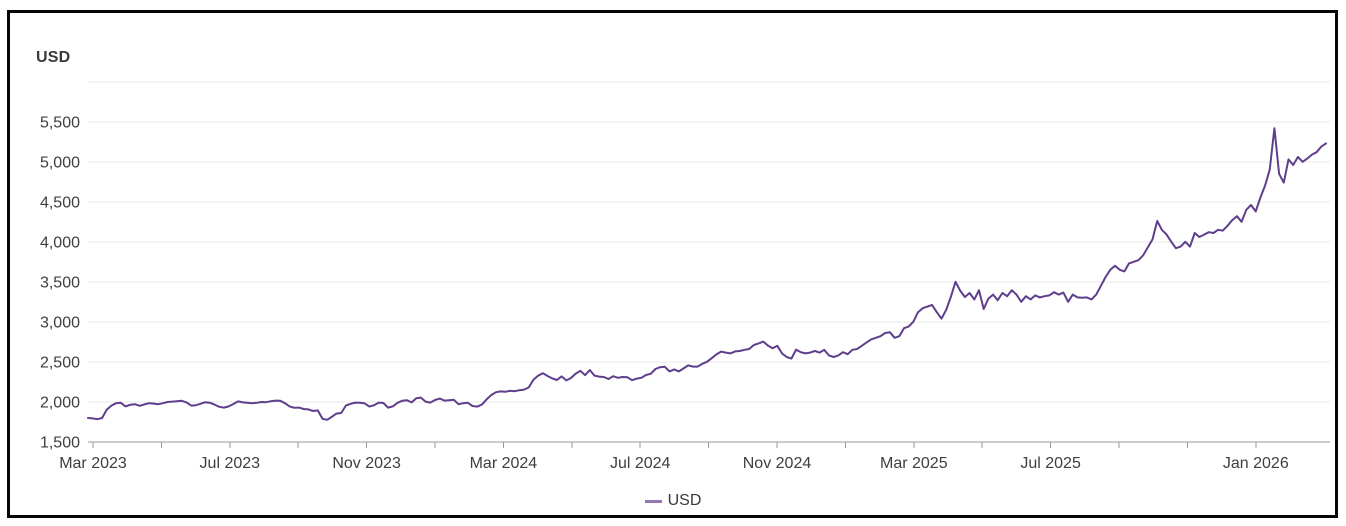 The image size is (1346, 526). What do you see at coordinates (60, 203) in the screenshot?
I see `y-axis-label: 4,500` at bounding box center [60, 203].